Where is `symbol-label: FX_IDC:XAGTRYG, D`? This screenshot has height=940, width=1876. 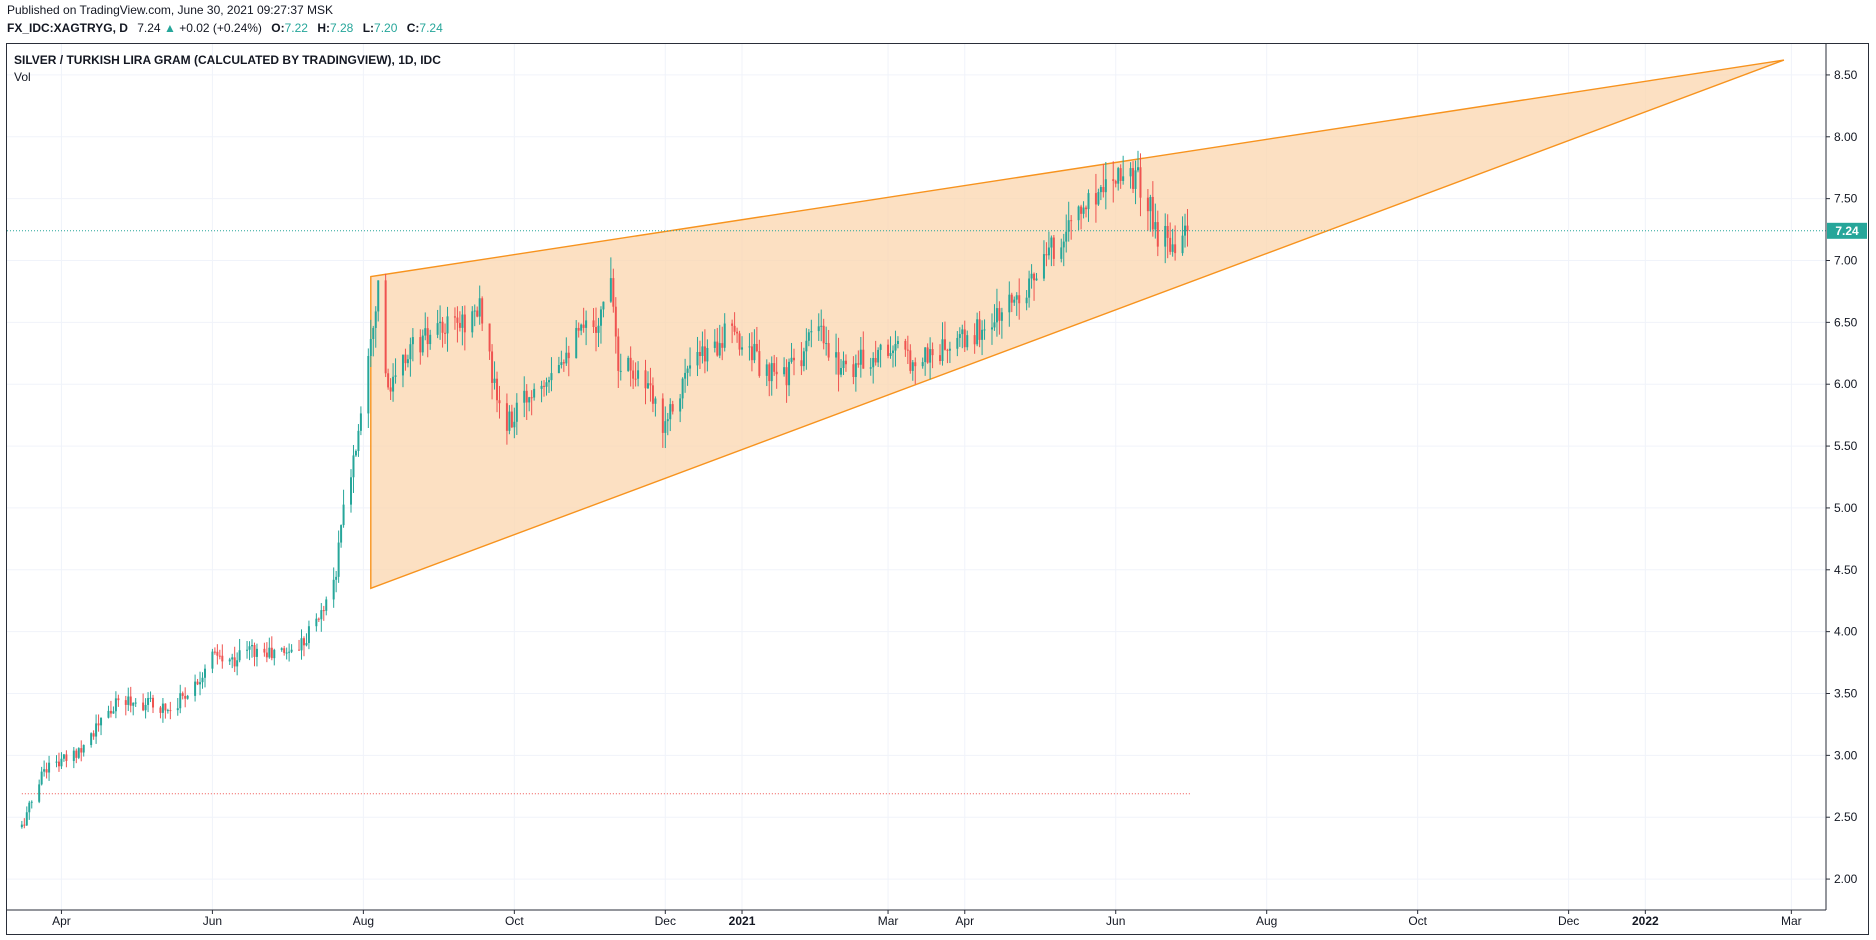
symbol-label: FX_IDC:XAGTRYG, D is located at coordinates (67, 28).